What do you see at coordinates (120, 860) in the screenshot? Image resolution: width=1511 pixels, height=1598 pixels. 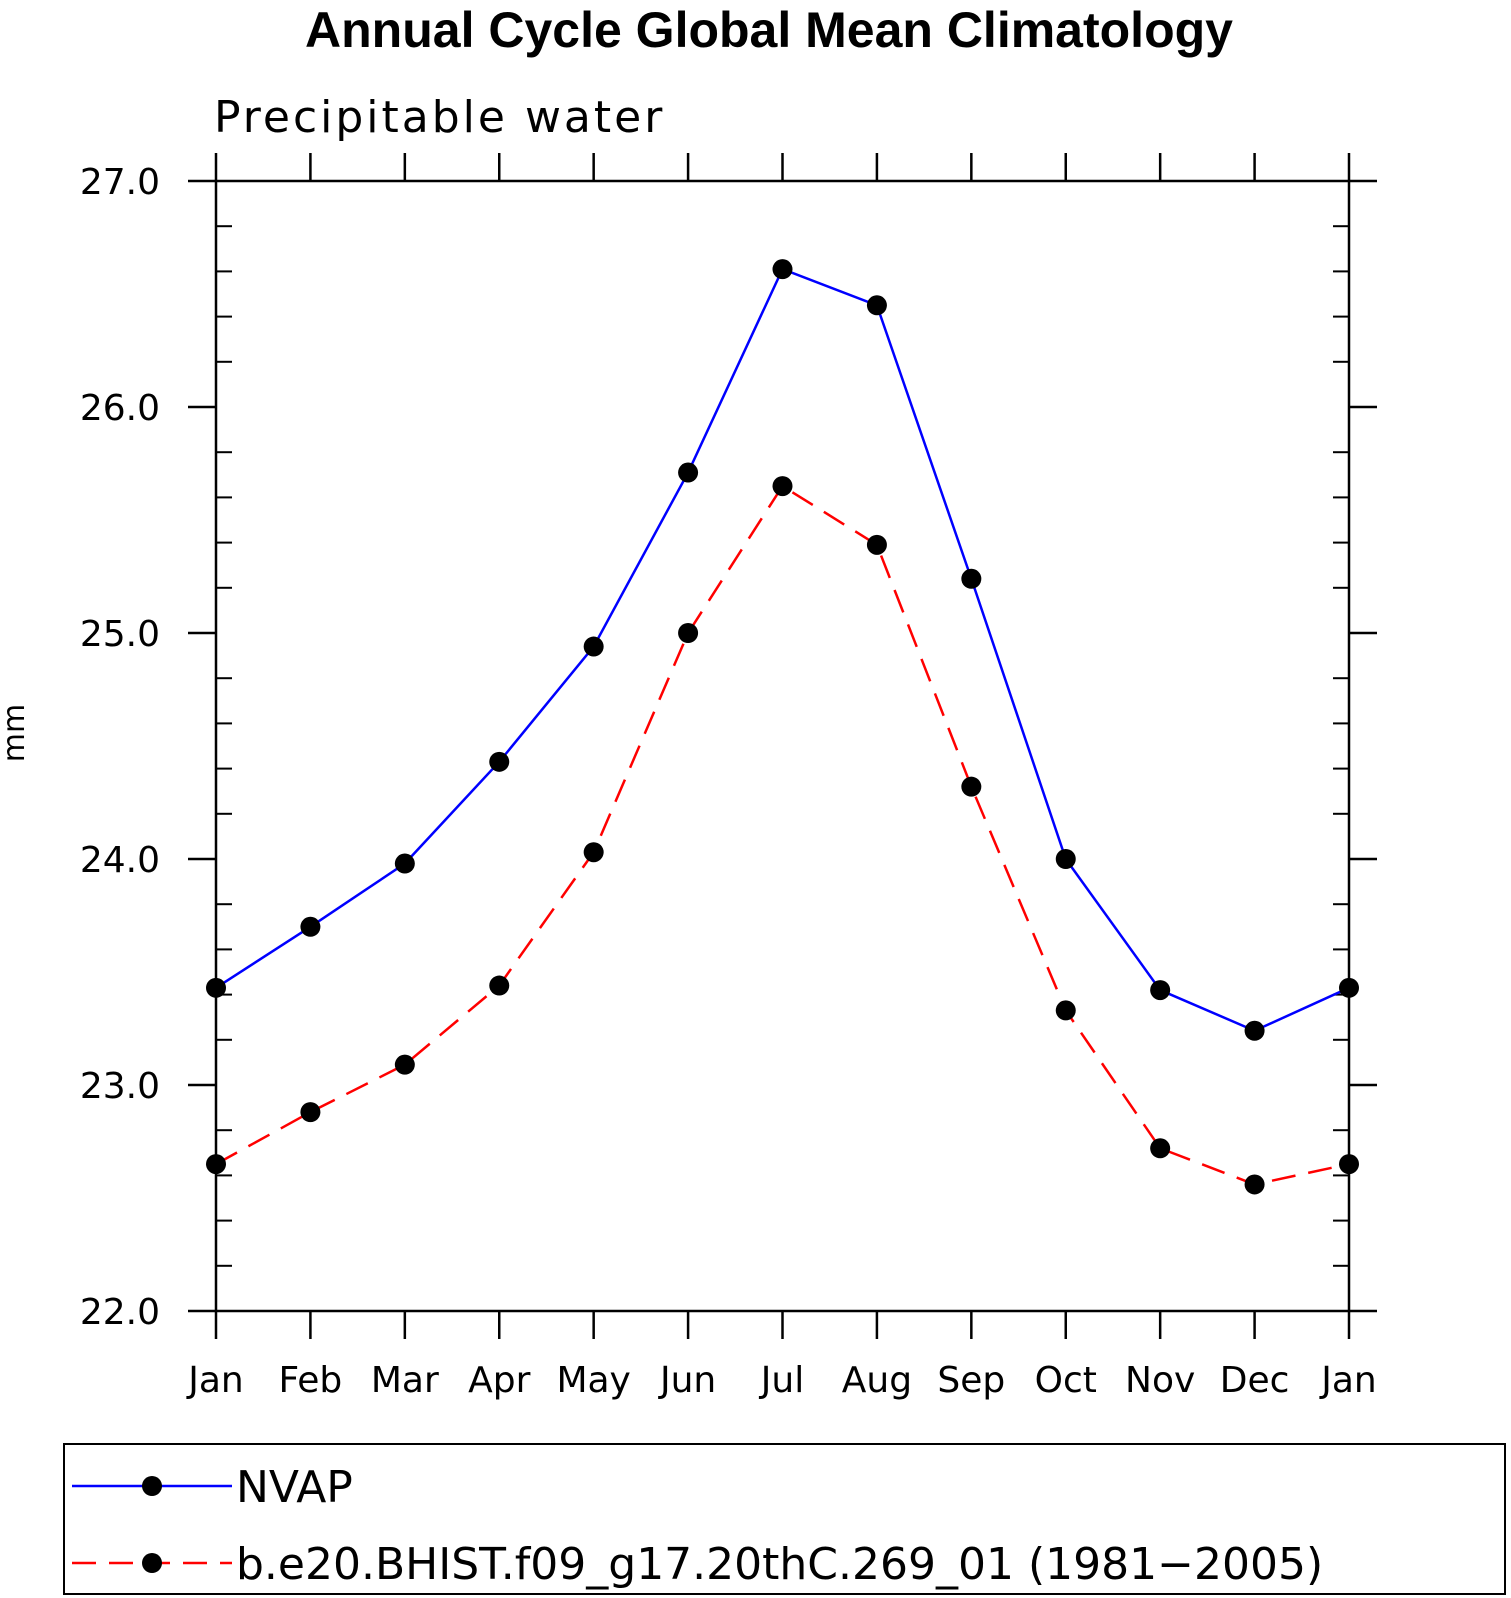 I see `y-tick-label: 24.0` at bounding box center [120, 860].